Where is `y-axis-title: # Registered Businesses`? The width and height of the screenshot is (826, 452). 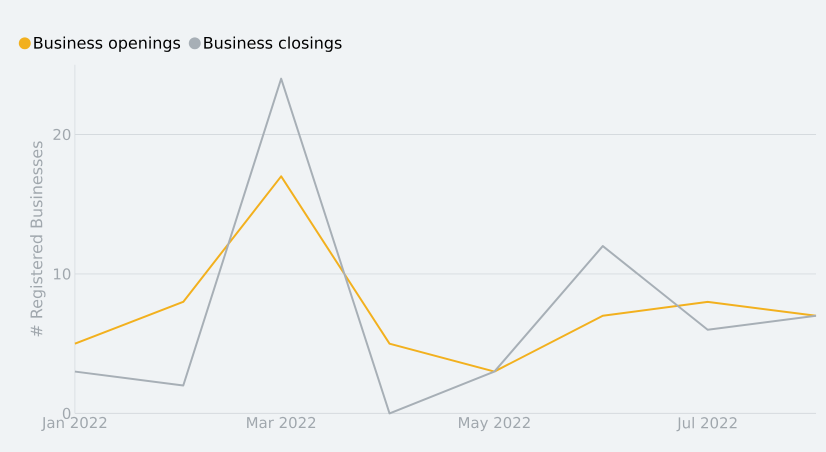
y-axis-title: # Registered Businesses is located at coordinates (38, 238).